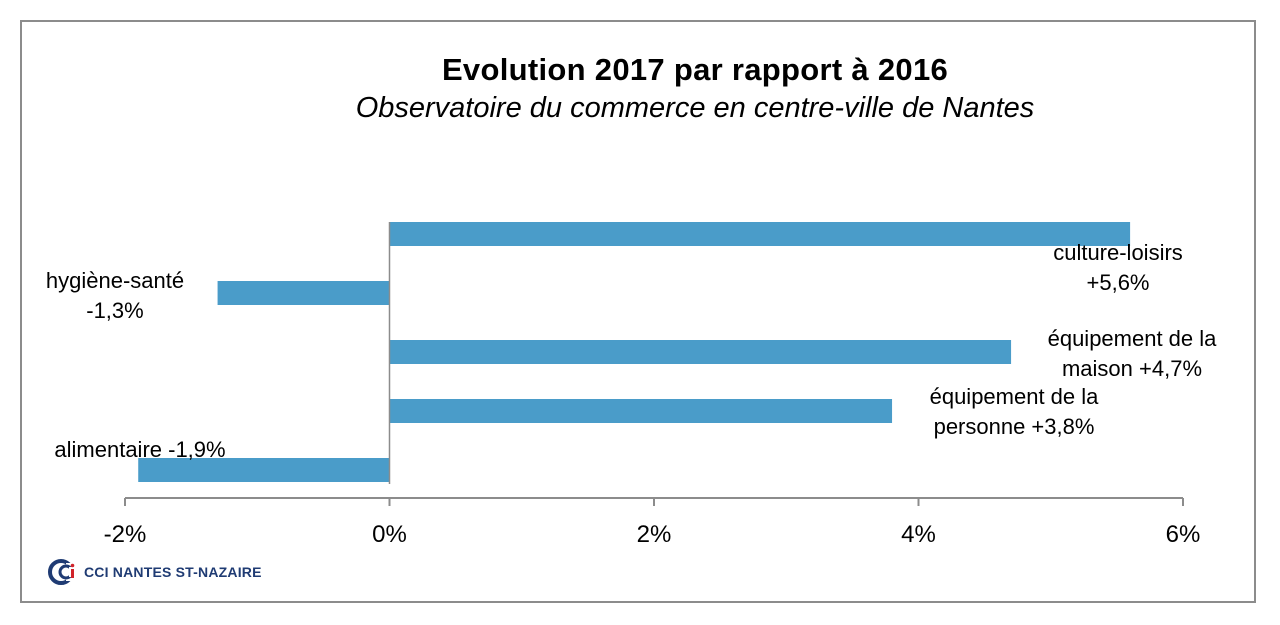 This screenshot has height=625, width=1280. I want to click on chart-title: Evolution 2017 par rapport à 2016, so click(695, 69).